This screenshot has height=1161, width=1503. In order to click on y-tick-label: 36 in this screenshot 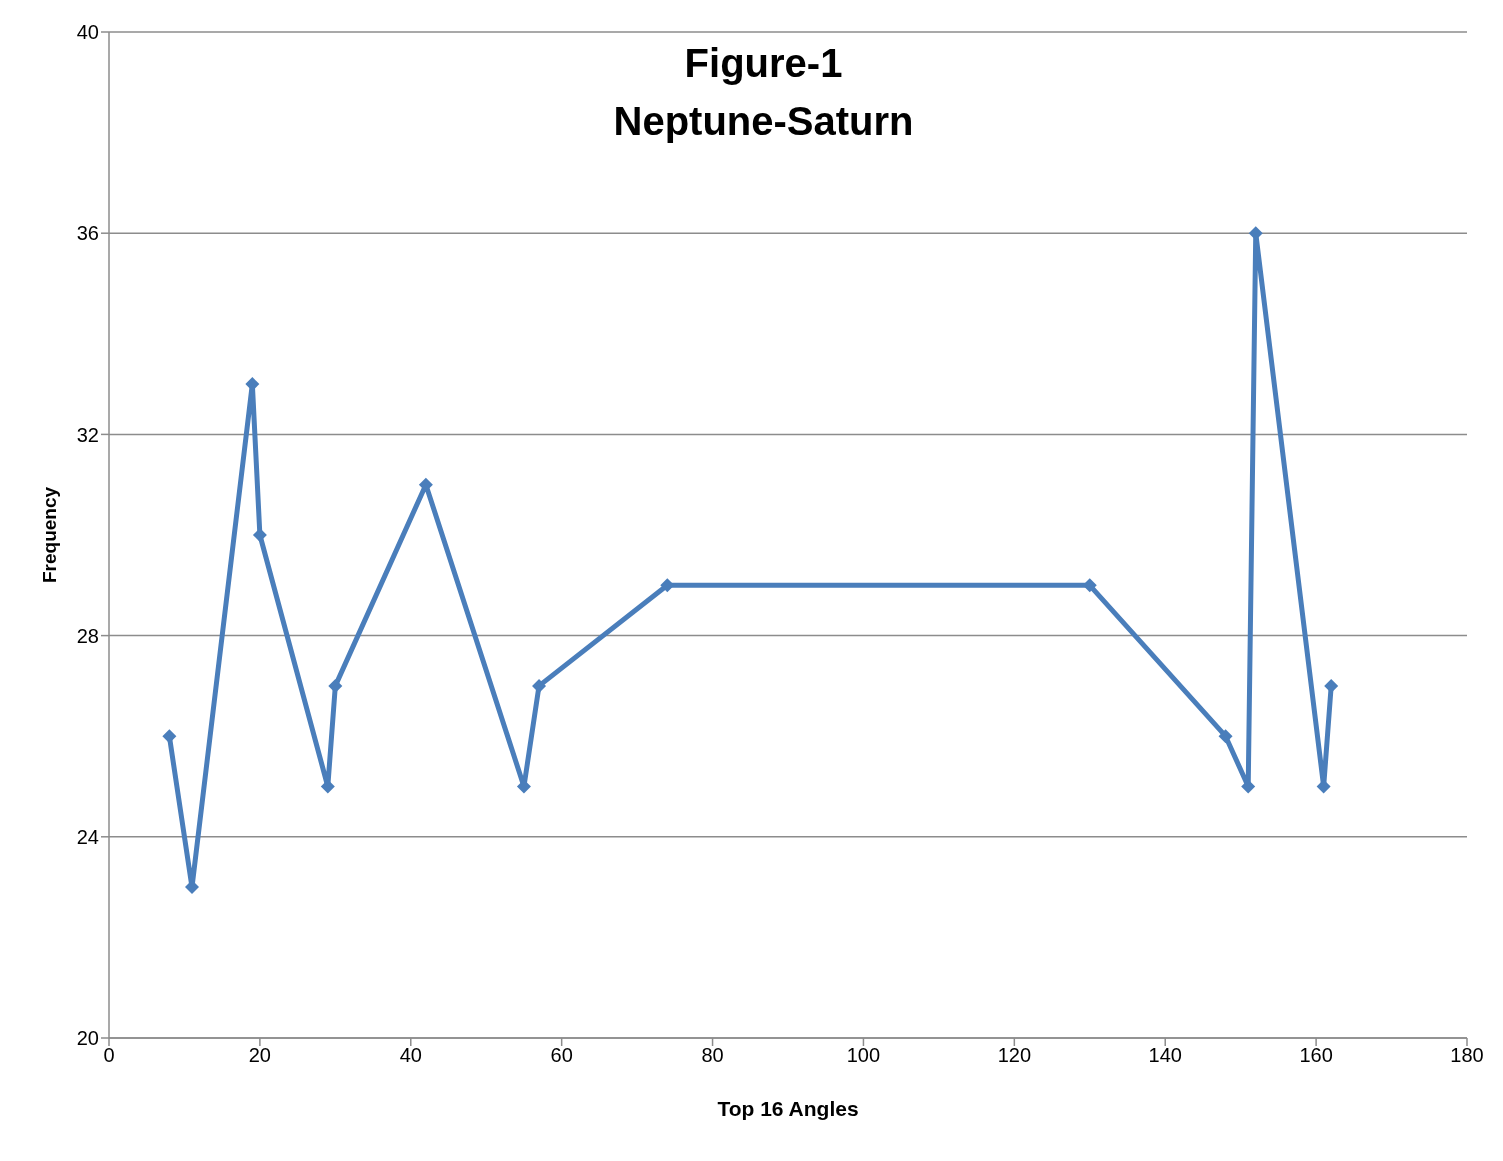, I will do `click(87, 233)`.